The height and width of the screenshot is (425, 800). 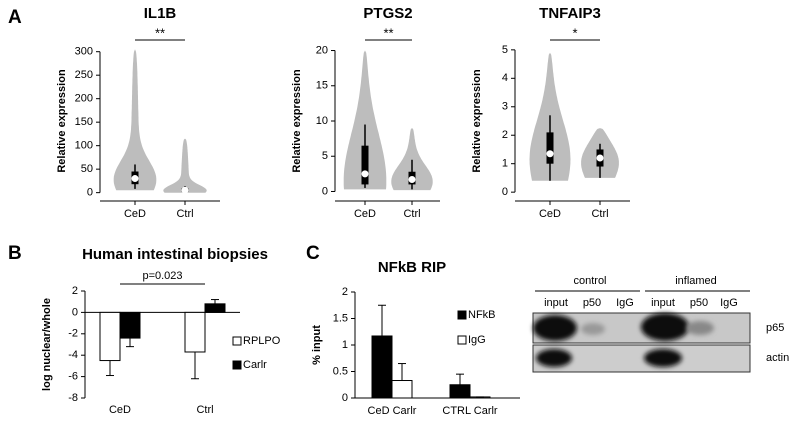 What do you see at coordinates (47, 344) in the screenshot?
I see `y-axis-label: log nuclear/whole` at bounding box center [47, 344].